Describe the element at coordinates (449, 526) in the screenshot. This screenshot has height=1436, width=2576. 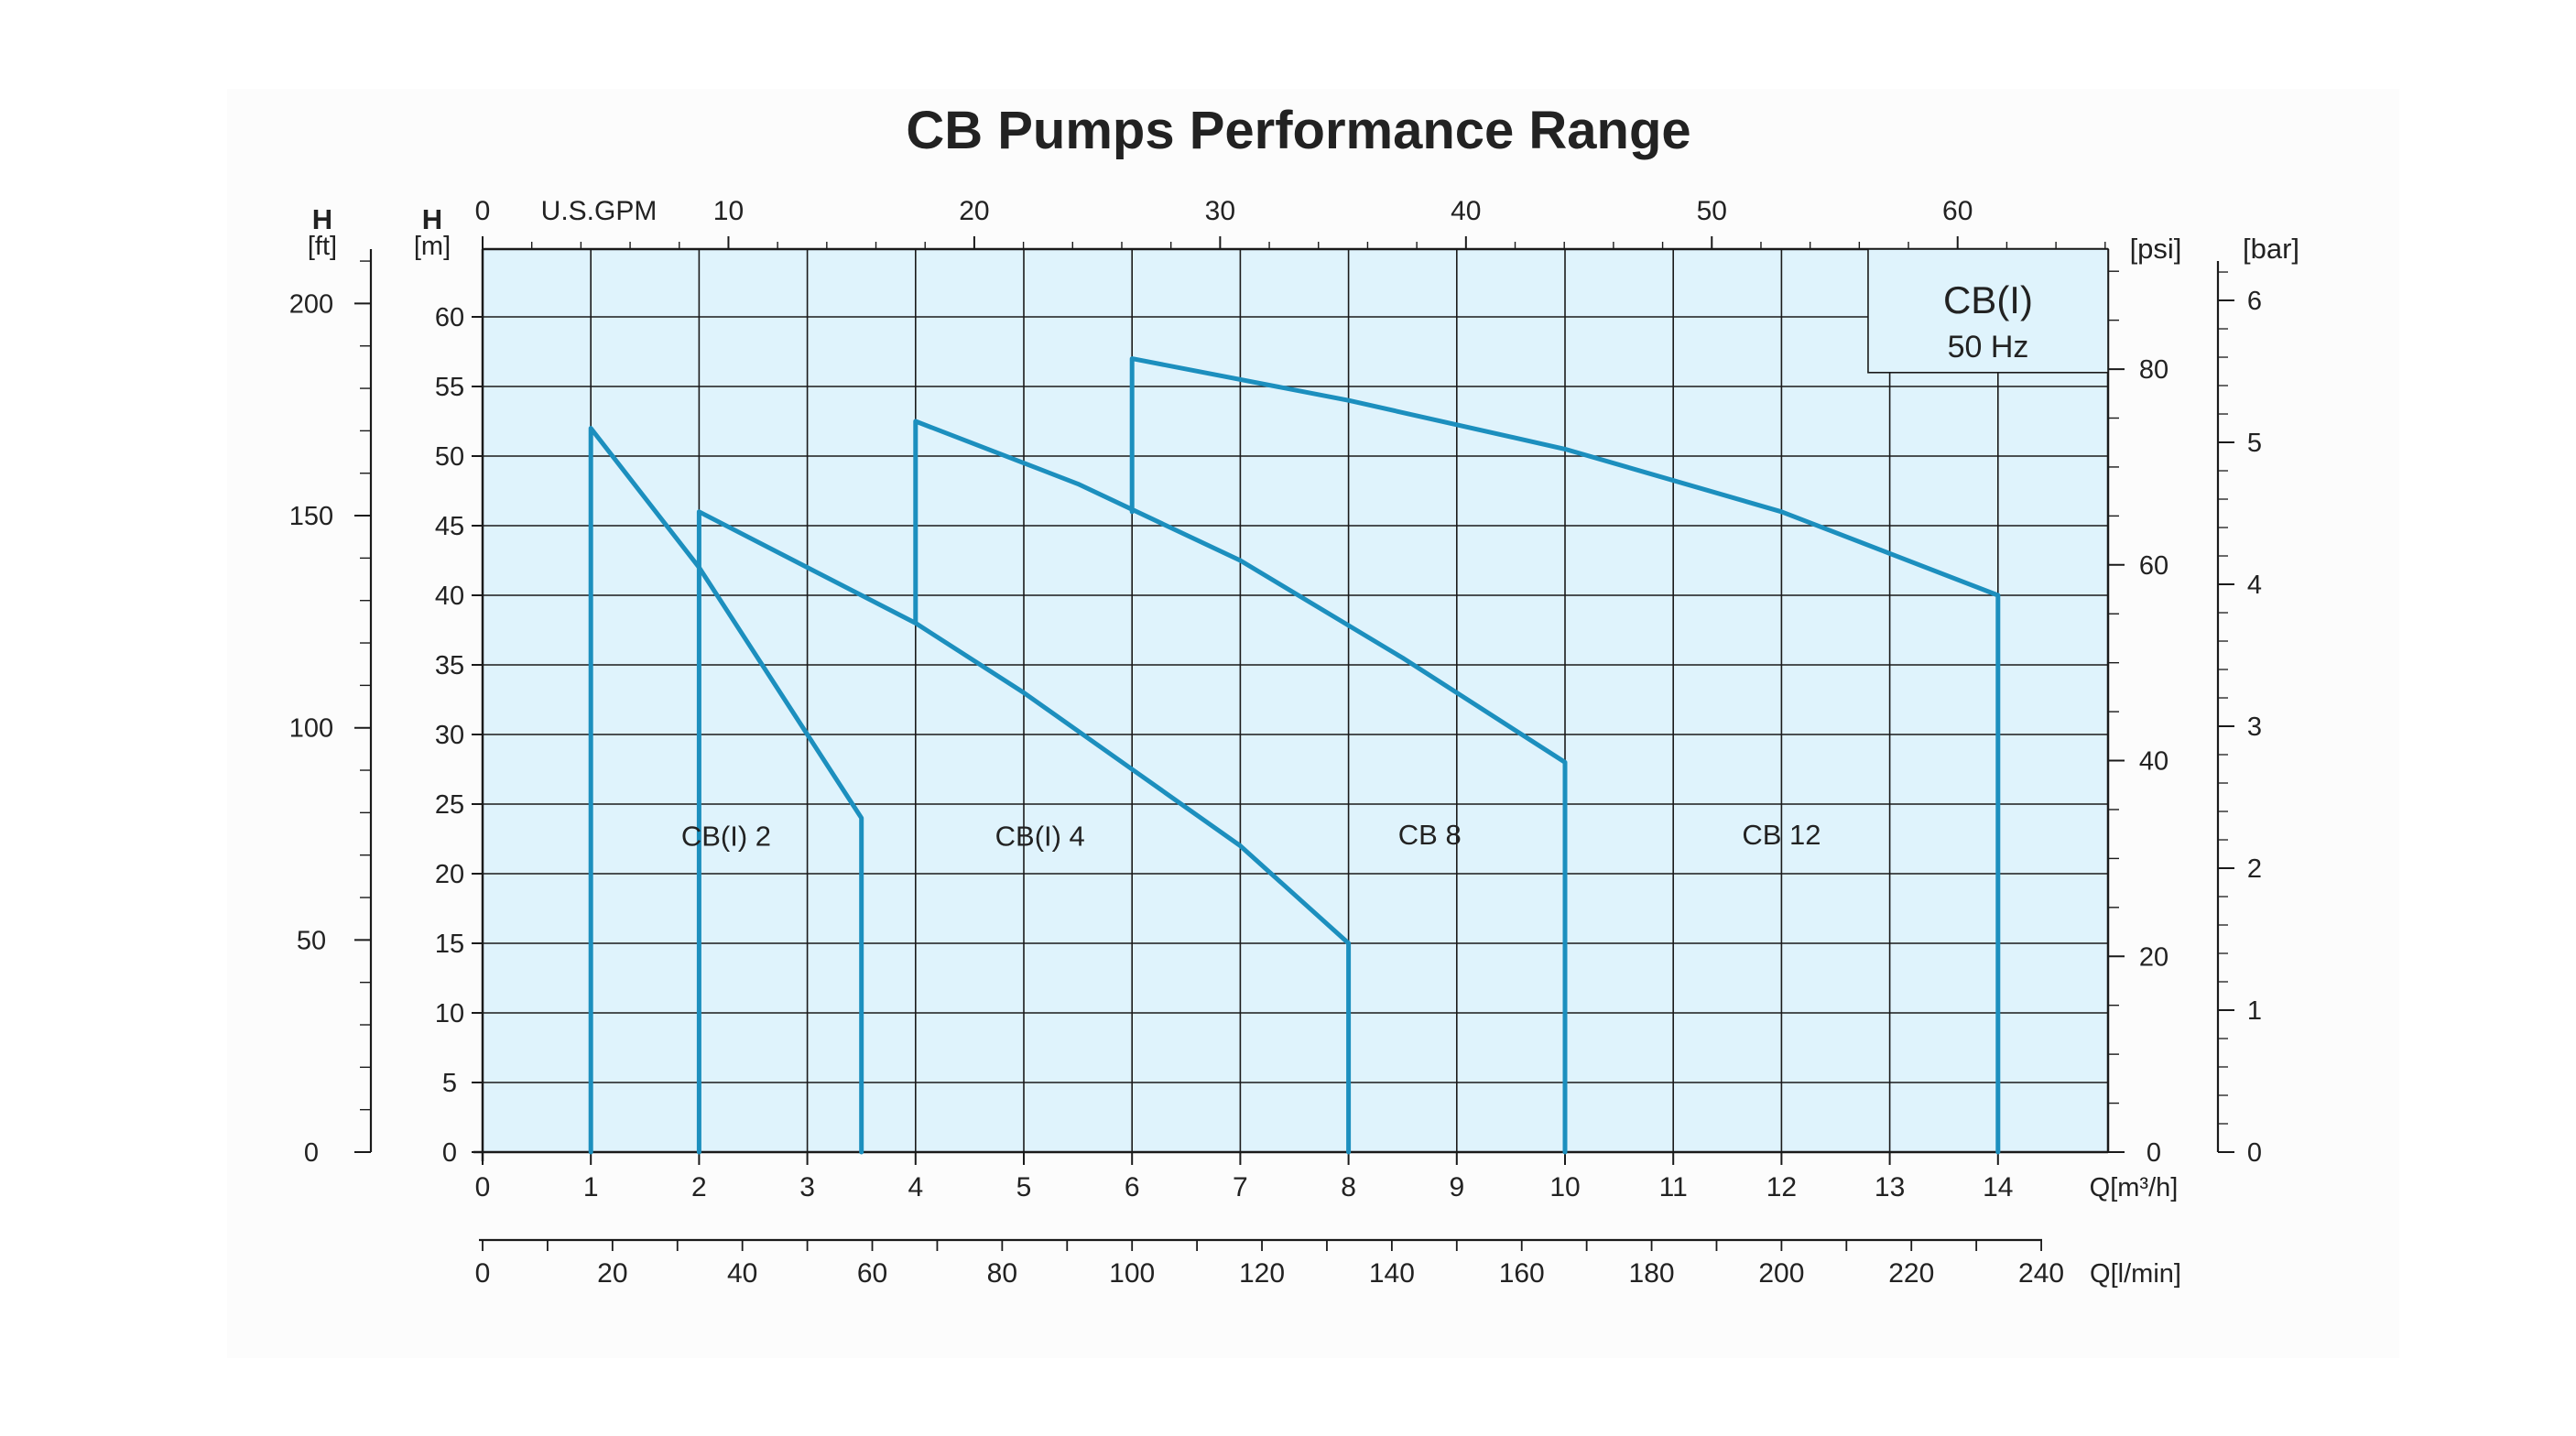
I see `y-tick-label-m: 45` at that location.